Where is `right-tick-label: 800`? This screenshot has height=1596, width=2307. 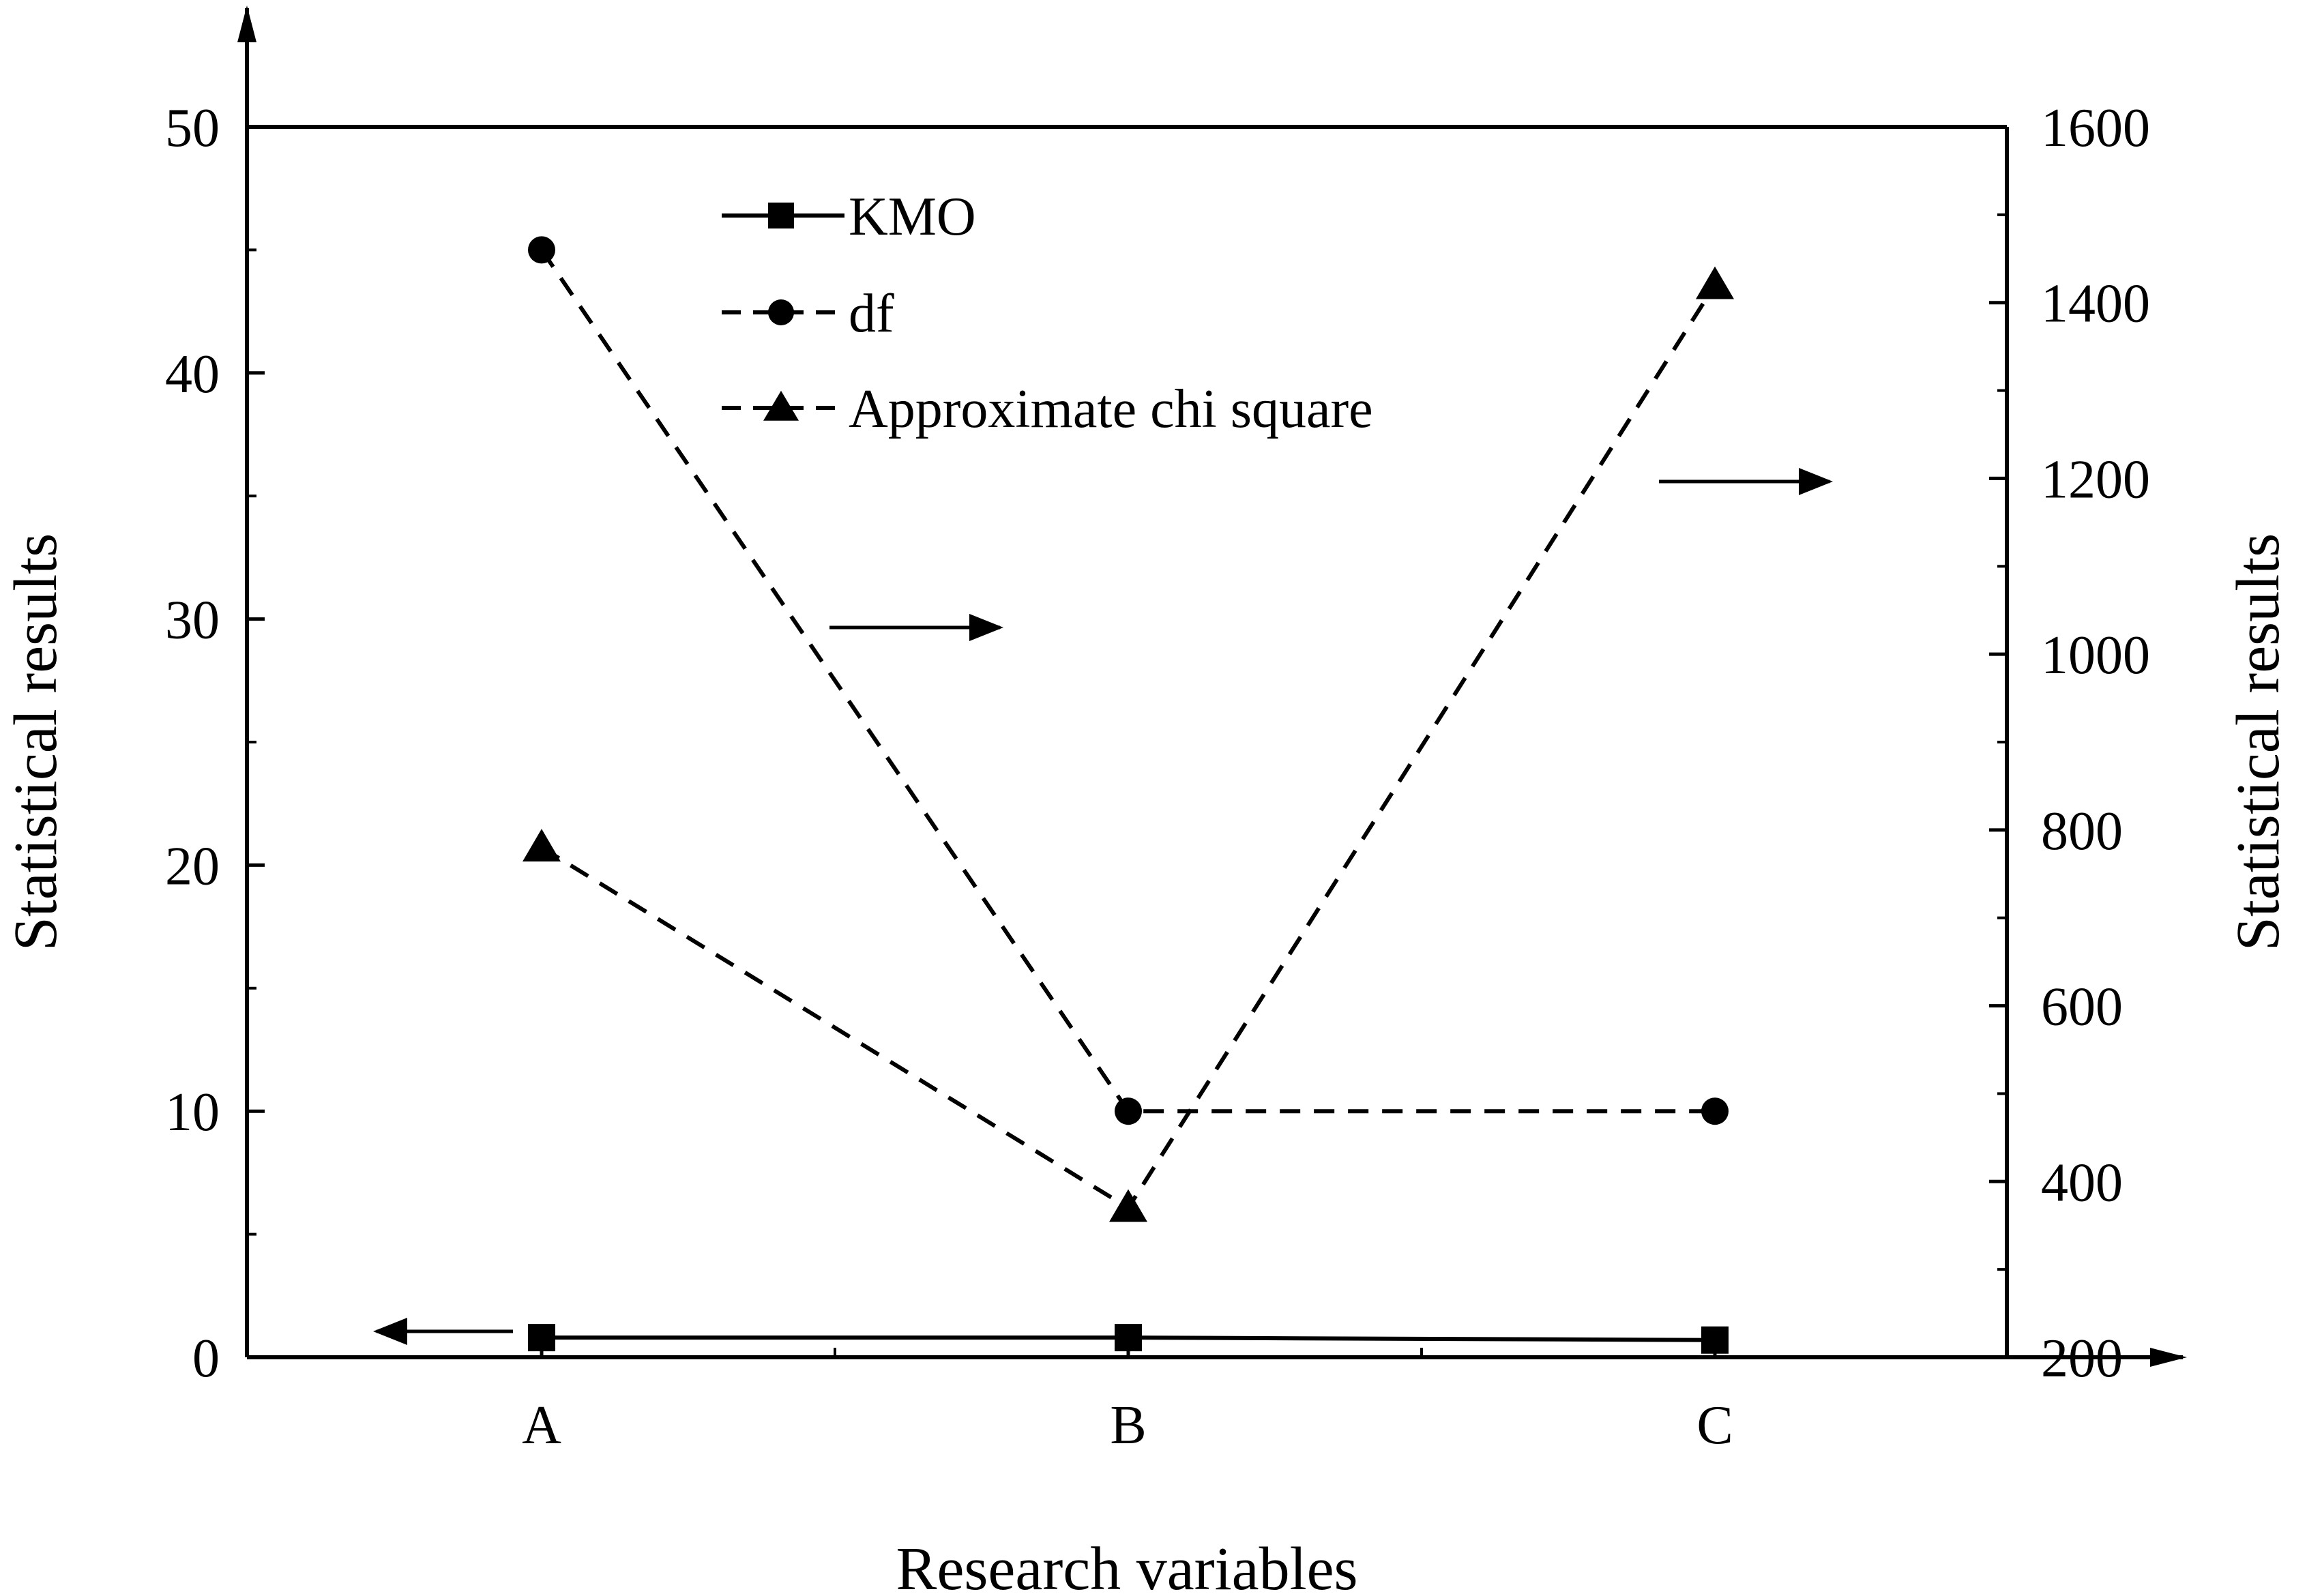 right-tick-label: 800 is located at coordinates (2082, 831).